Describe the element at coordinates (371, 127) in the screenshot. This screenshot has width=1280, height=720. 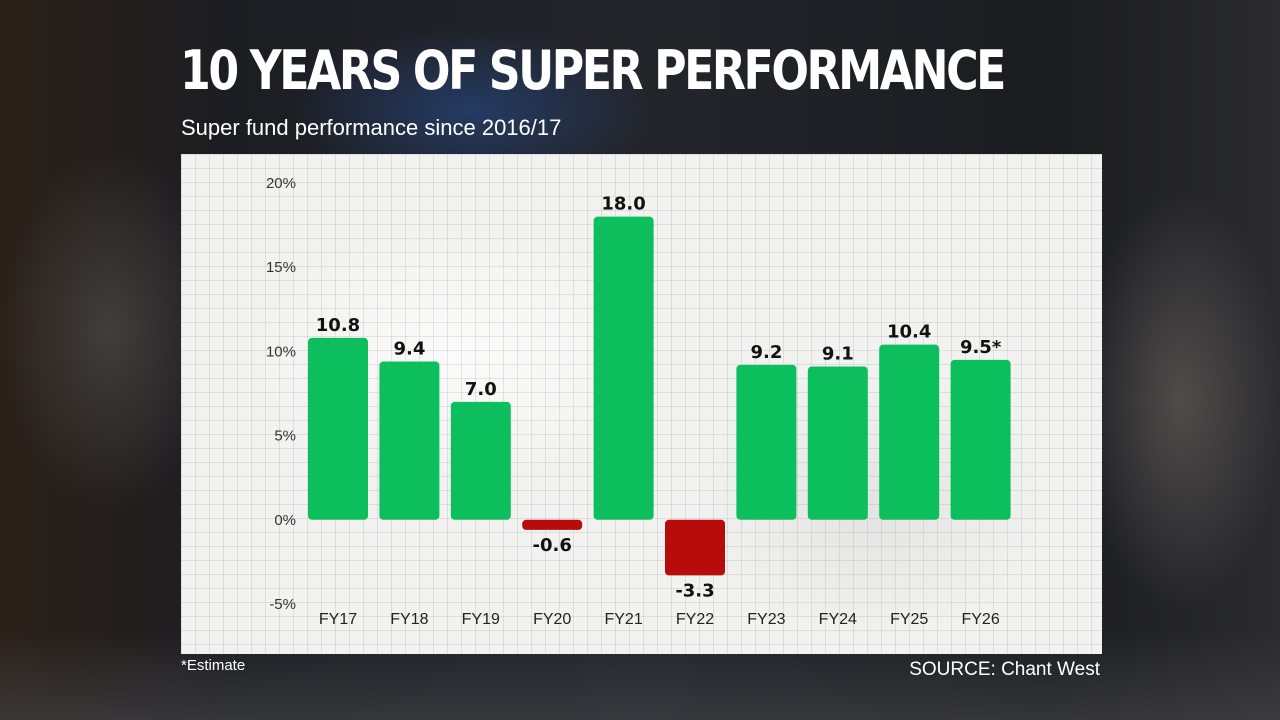
I see `chart-subtitle: Super fund performance since 2016/17` at that location.